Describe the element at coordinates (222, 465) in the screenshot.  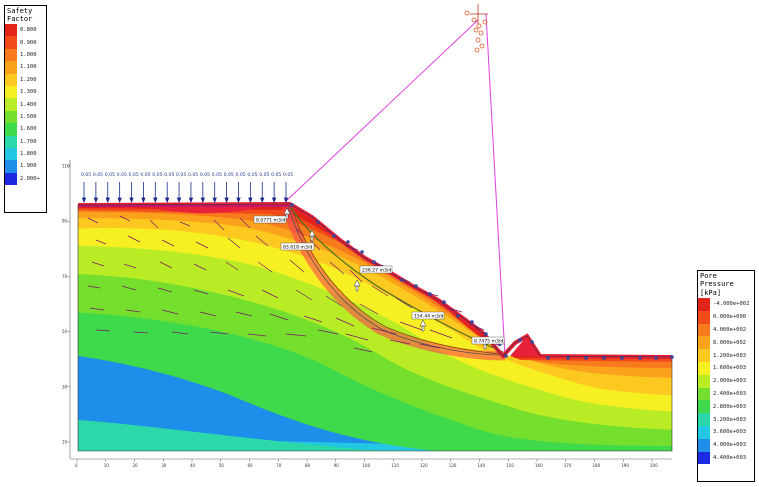
I see `x-tick-label: 50` at that location.